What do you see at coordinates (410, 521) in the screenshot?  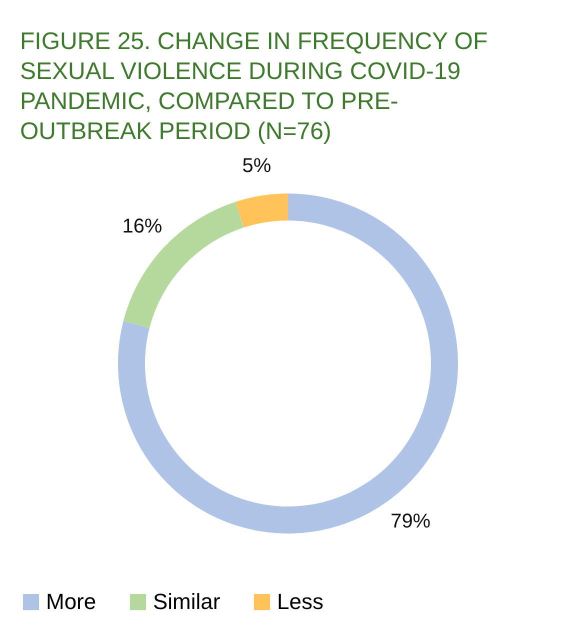 I see `data-label: 79%` at bounding box center [410, 521].